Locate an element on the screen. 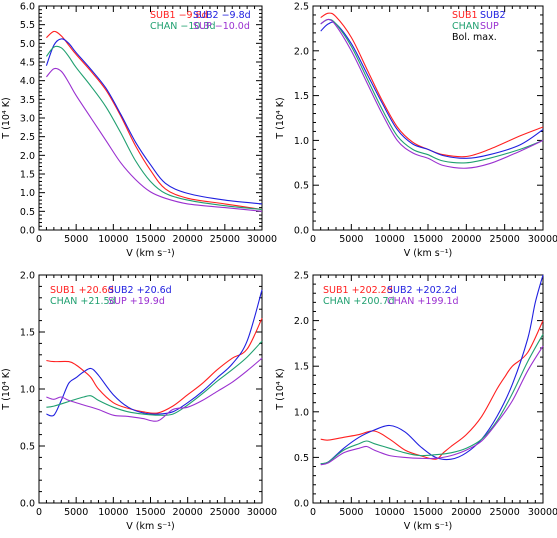  legend-entry: SUP is located at coordinates (489, 26).